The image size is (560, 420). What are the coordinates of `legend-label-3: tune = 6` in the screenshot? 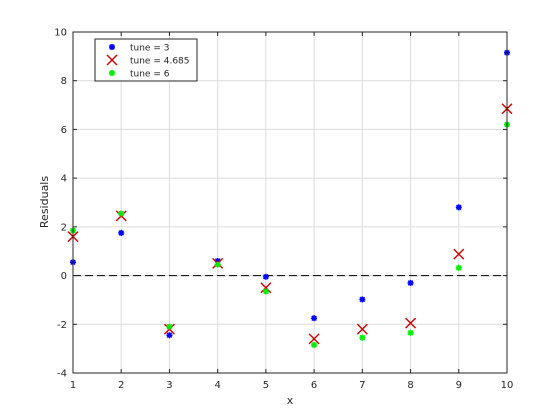 It's located at (150, 75).